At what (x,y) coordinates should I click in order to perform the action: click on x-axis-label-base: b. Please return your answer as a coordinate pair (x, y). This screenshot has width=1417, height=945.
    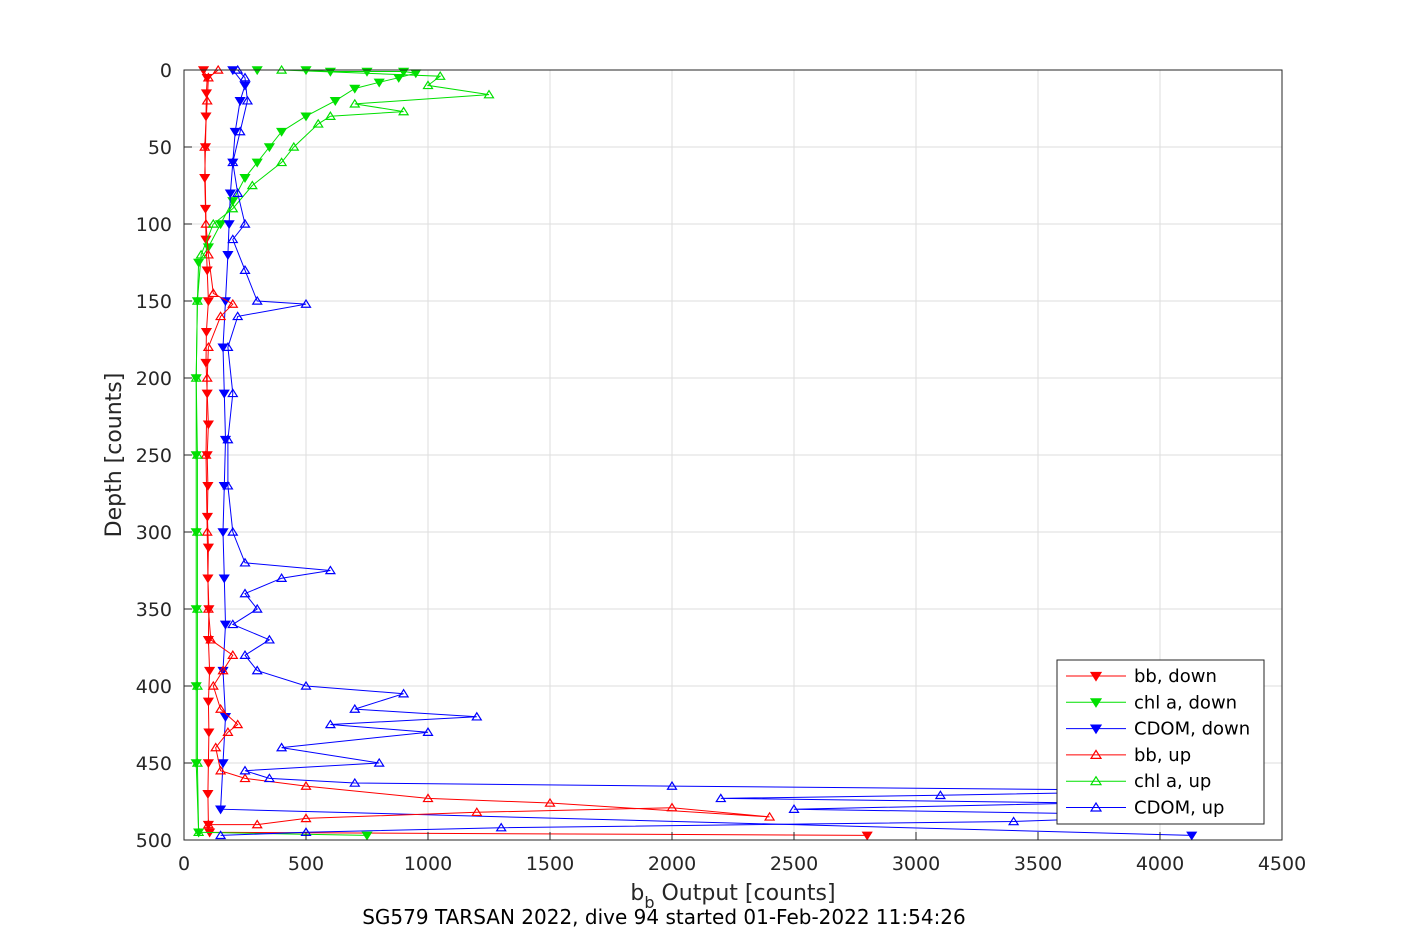
    Looking at the image, I should click on (637, 893).